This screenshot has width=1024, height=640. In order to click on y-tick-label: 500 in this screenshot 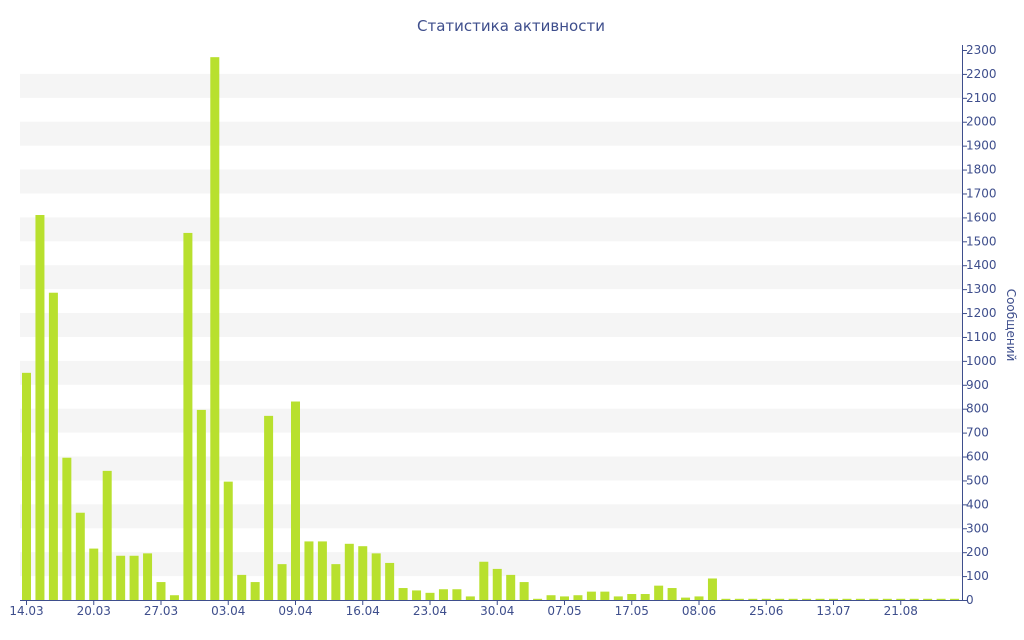, I will do `click(977, 480)`.